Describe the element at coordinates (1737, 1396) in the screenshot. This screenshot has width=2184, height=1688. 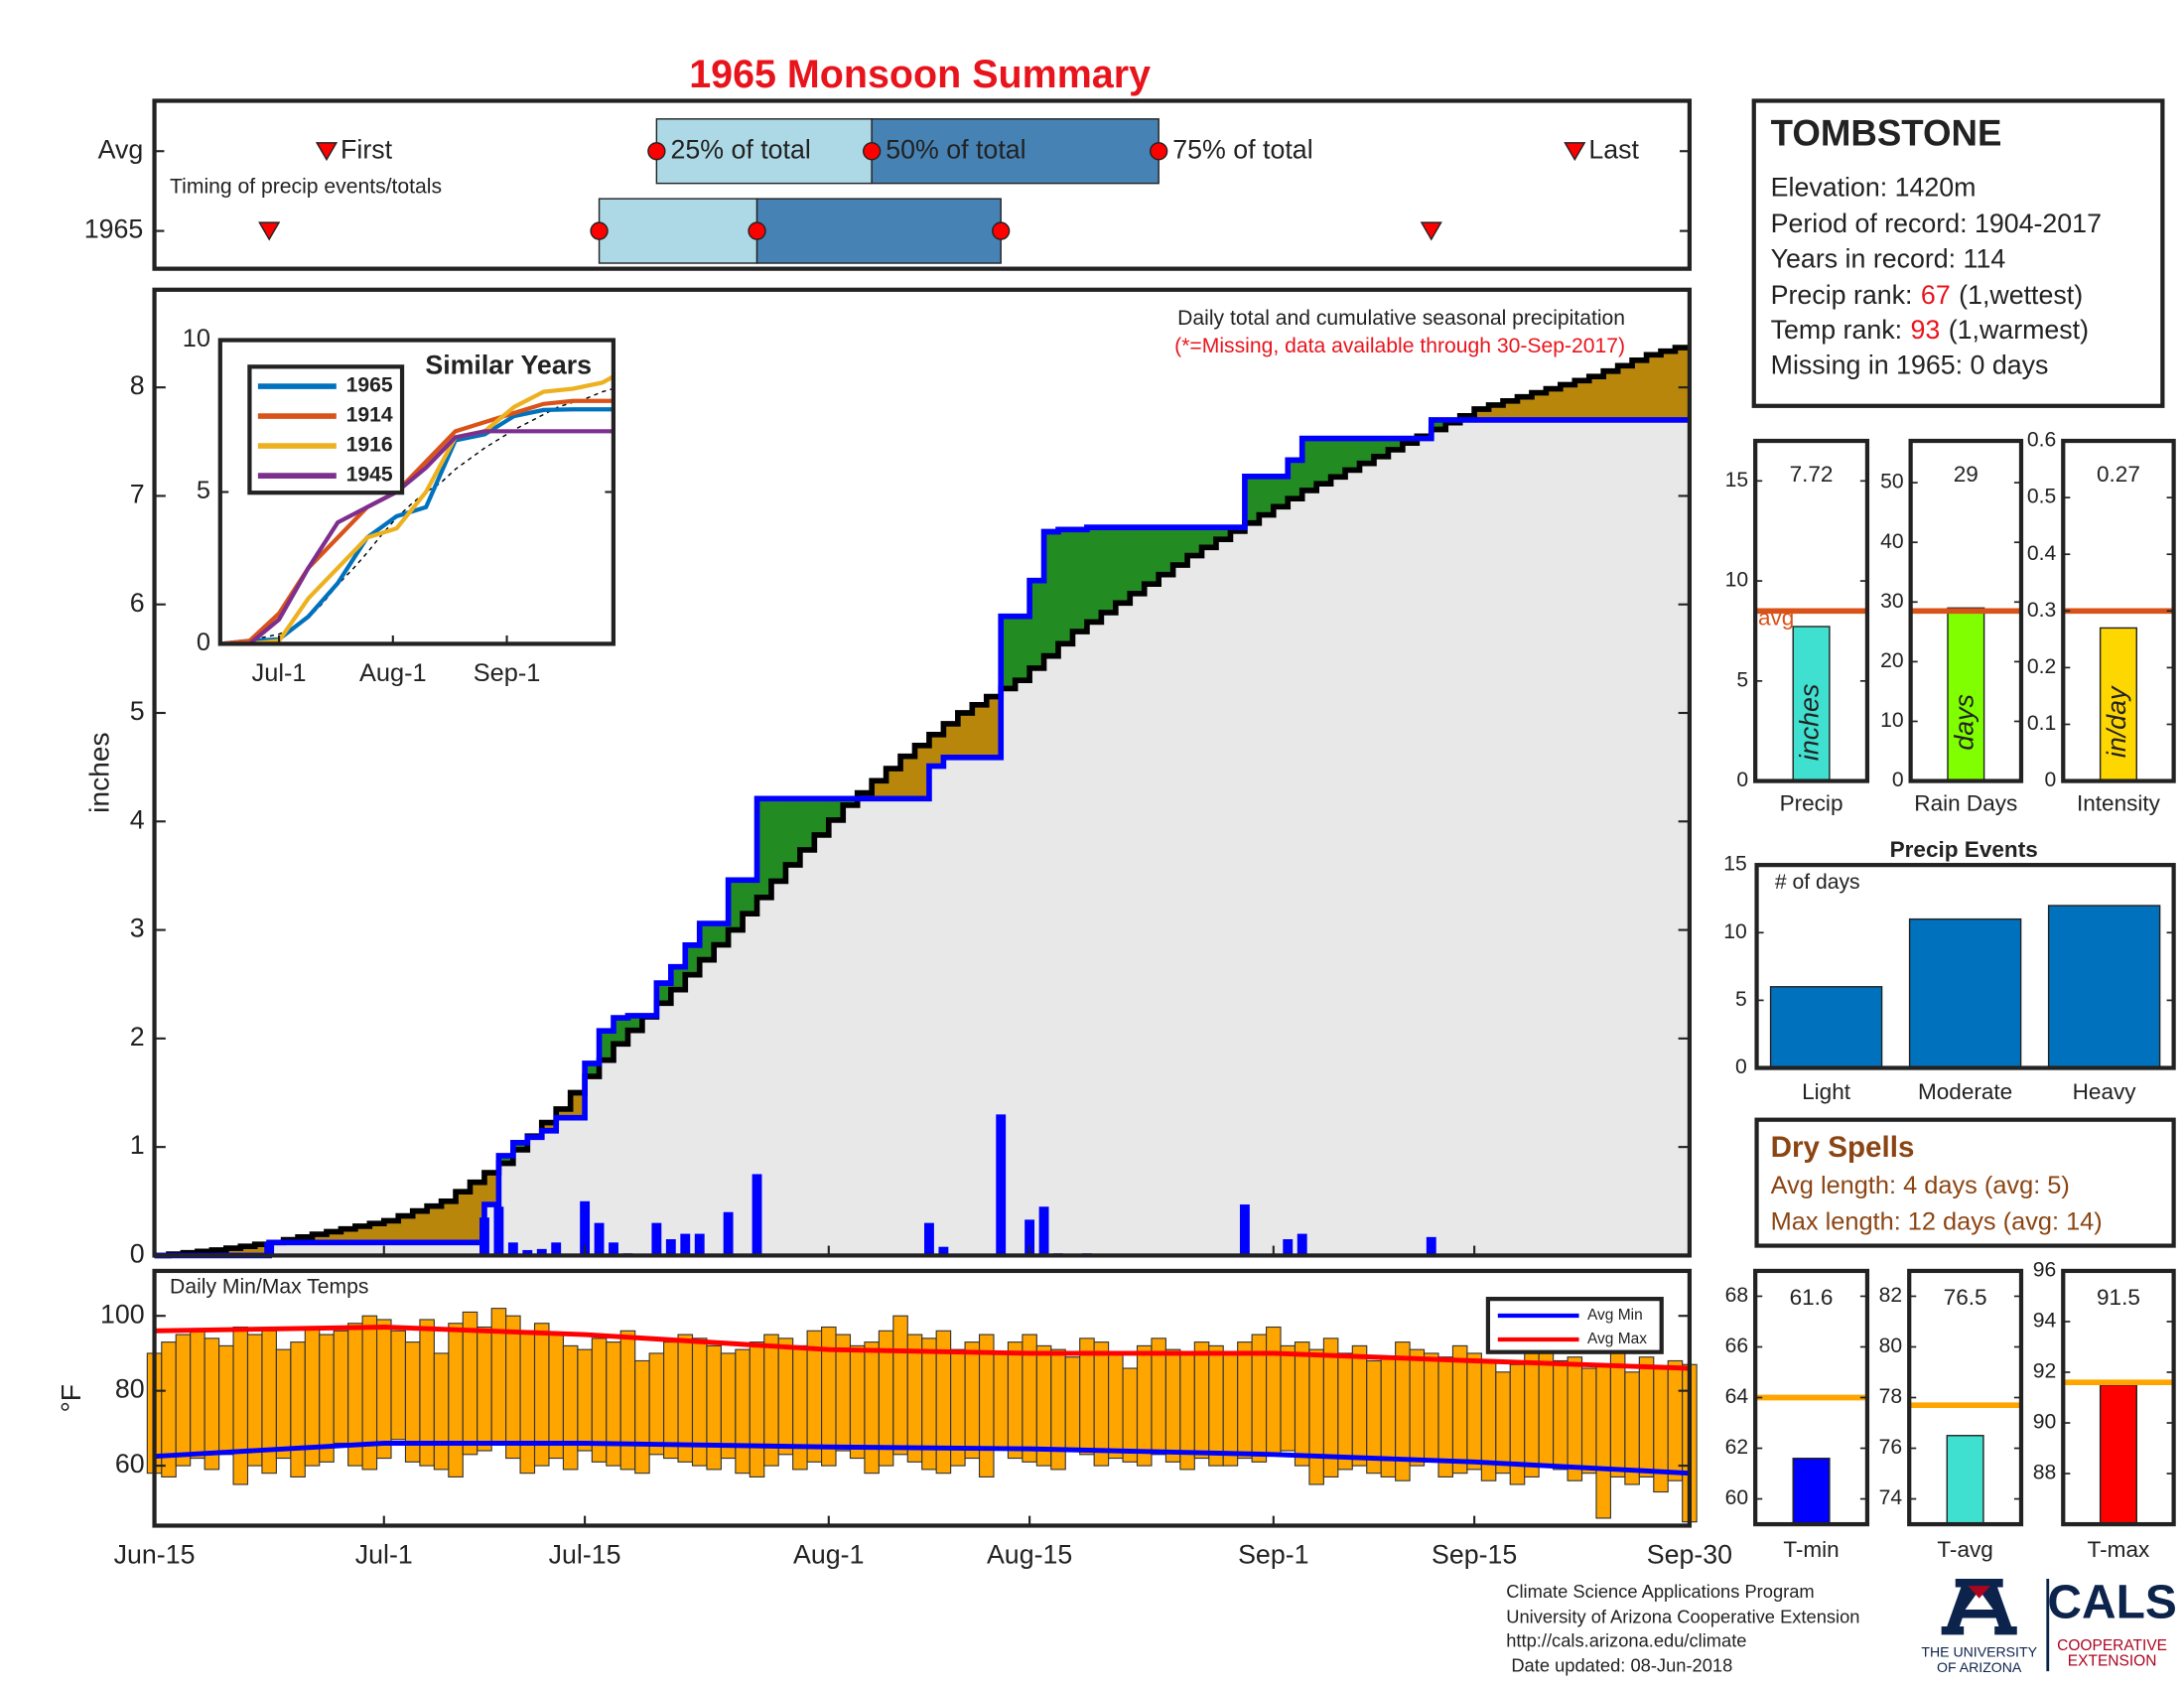
I see `y-tick-label: 64` at that location.